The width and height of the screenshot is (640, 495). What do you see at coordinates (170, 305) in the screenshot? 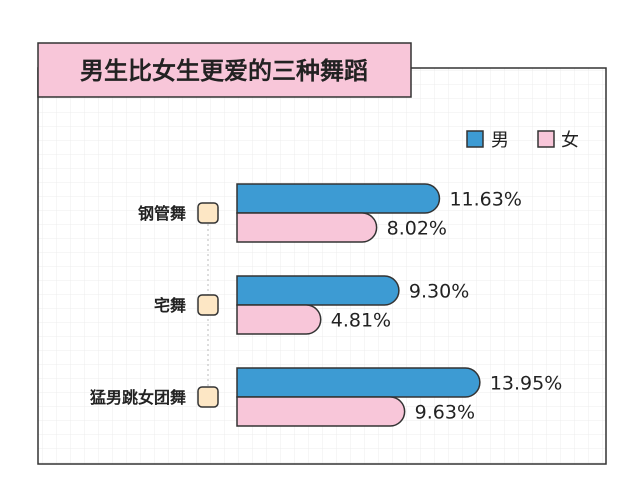
I see `category-label: 宅舞` at bounding box center [170, 305].